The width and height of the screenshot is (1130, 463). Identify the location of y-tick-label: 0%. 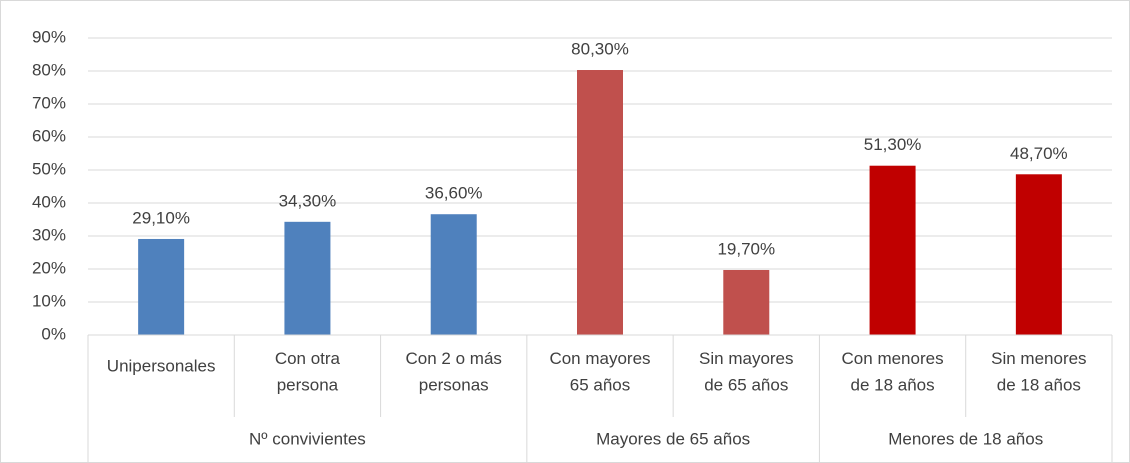
(53, 333).